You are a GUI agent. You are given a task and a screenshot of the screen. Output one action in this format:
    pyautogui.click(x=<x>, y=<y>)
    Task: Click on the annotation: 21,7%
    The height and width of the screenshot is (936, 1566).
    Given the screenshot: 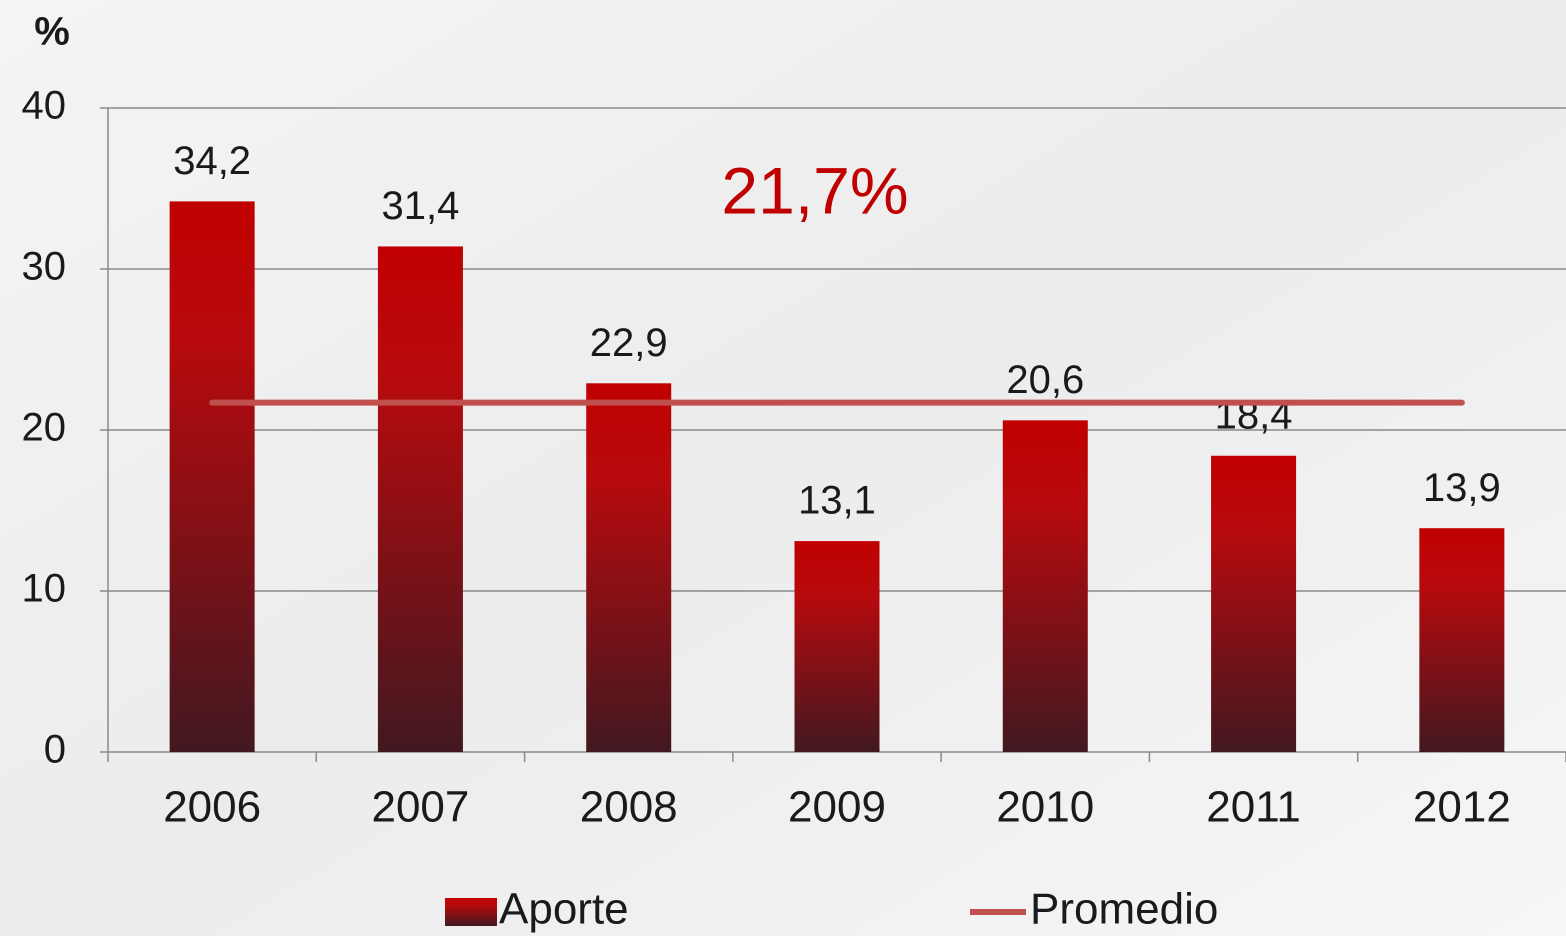 What is the action you would take?
    pyautogui.click(x=814, y=190)
    